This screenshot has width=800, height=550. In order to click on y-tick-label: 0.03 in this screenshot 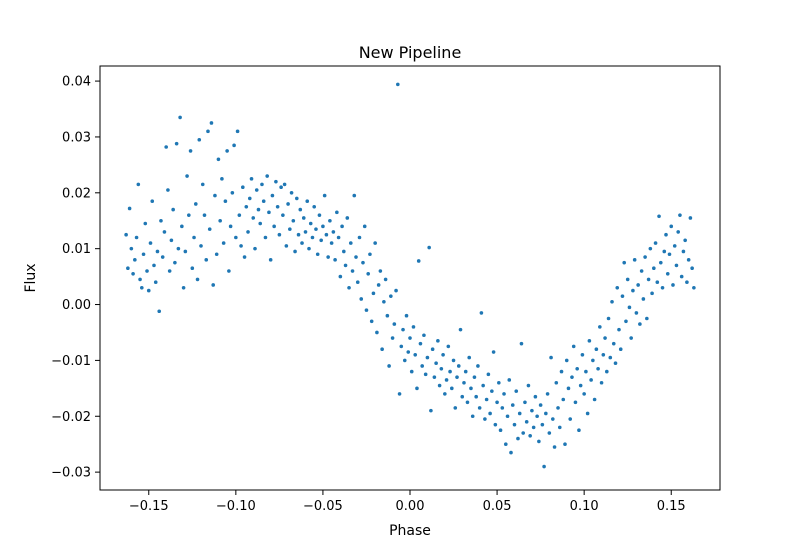, I will do `click(76, 137)`.